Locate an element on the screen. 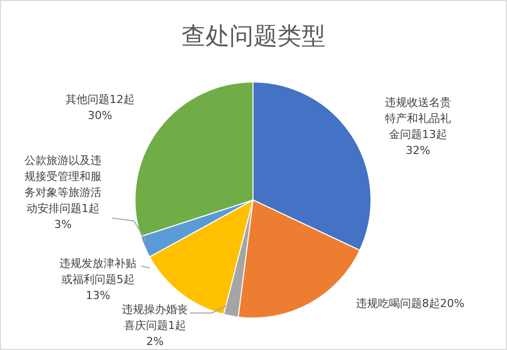  slice-label: 违规收送名贵特产和礼品礼金问题13起 is located at coordinates (418, 118).